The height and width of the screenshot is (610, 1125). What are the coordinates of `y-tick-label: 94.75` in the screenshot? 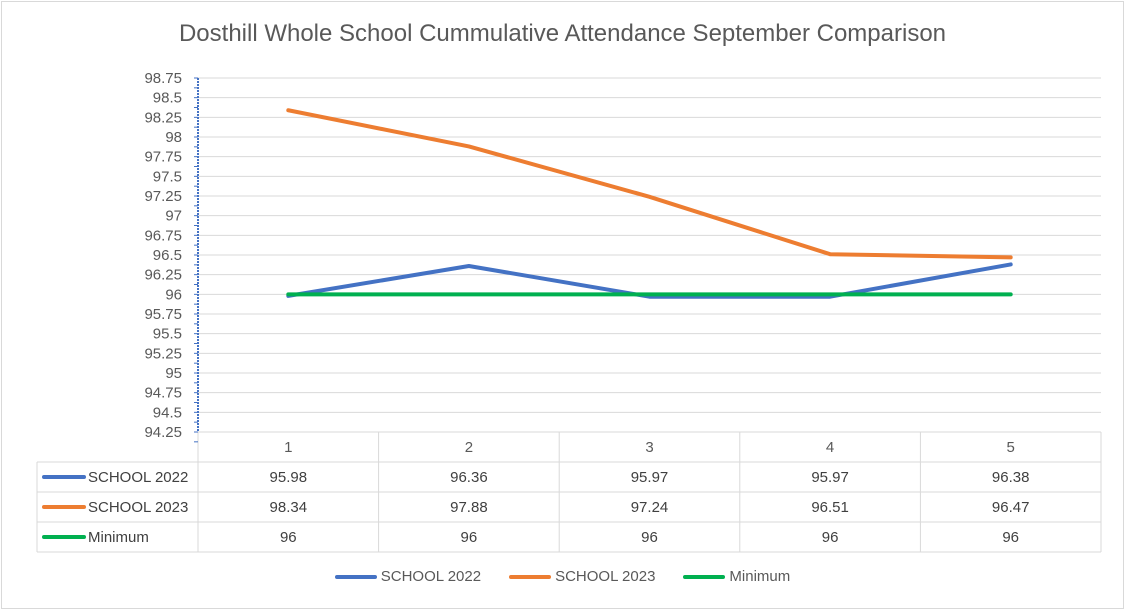 It's located at (163, 393).